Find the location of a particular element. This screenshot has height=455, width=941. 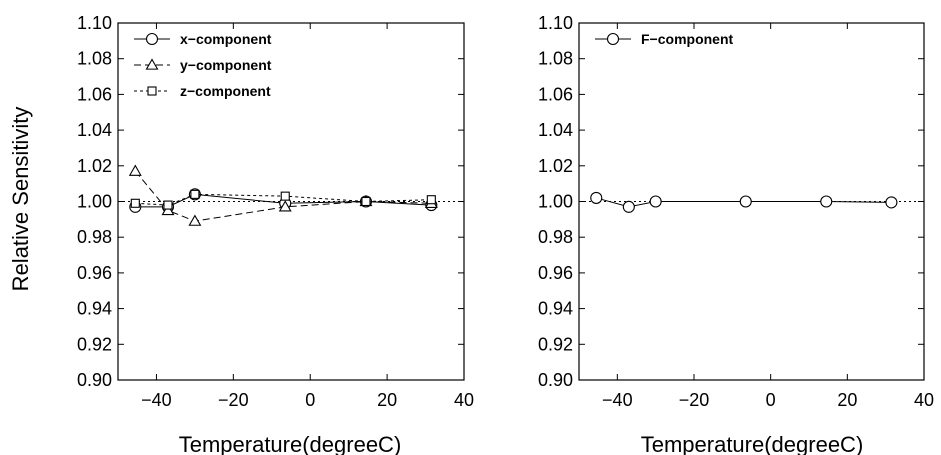

legend-label: F−component is located at coordinates (687, 39).